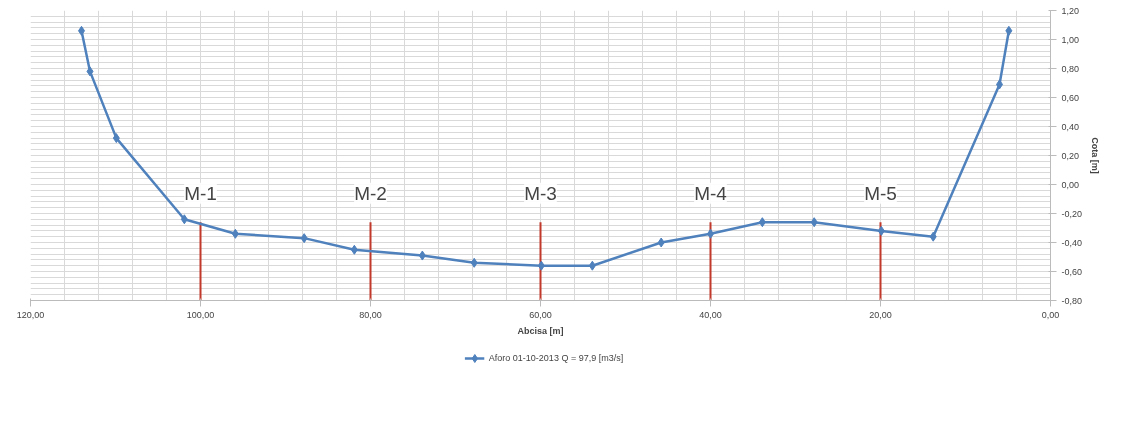 Image resolution: width=1130 pixels, height=425 pixels. What do you see at coordinates (540, 193) in the screenshot?
I see `ref-line-label: M-3` at bounding box center [540, 193].